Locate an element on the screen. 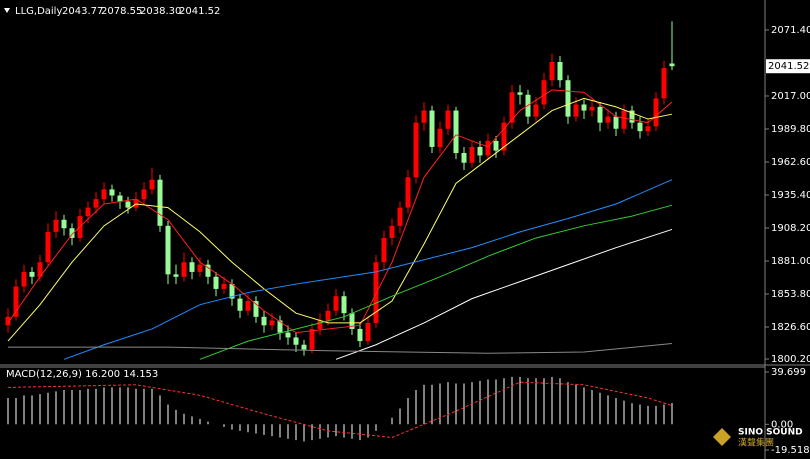 The height and width of the screenshot is (459, 810). y-tick-label: -19.518 is located at coordinates (790, 450).